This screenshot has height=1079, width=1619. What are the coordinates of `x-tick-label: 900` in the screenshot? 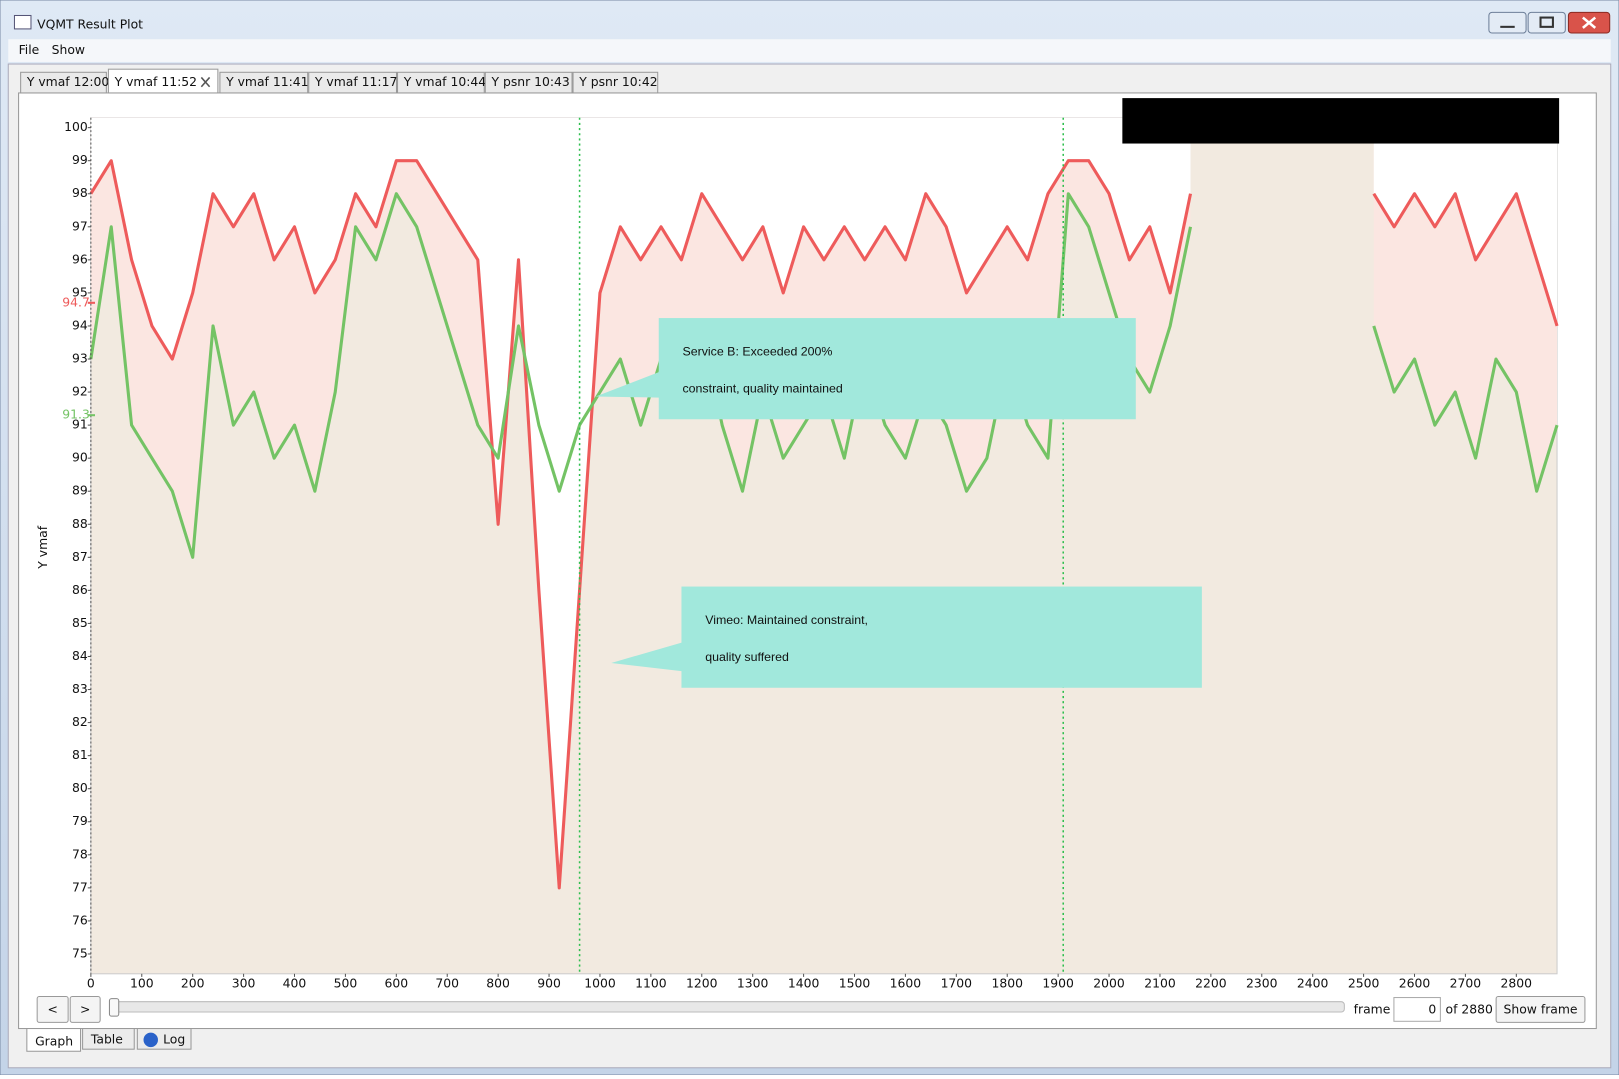 It's located at (549, 983).